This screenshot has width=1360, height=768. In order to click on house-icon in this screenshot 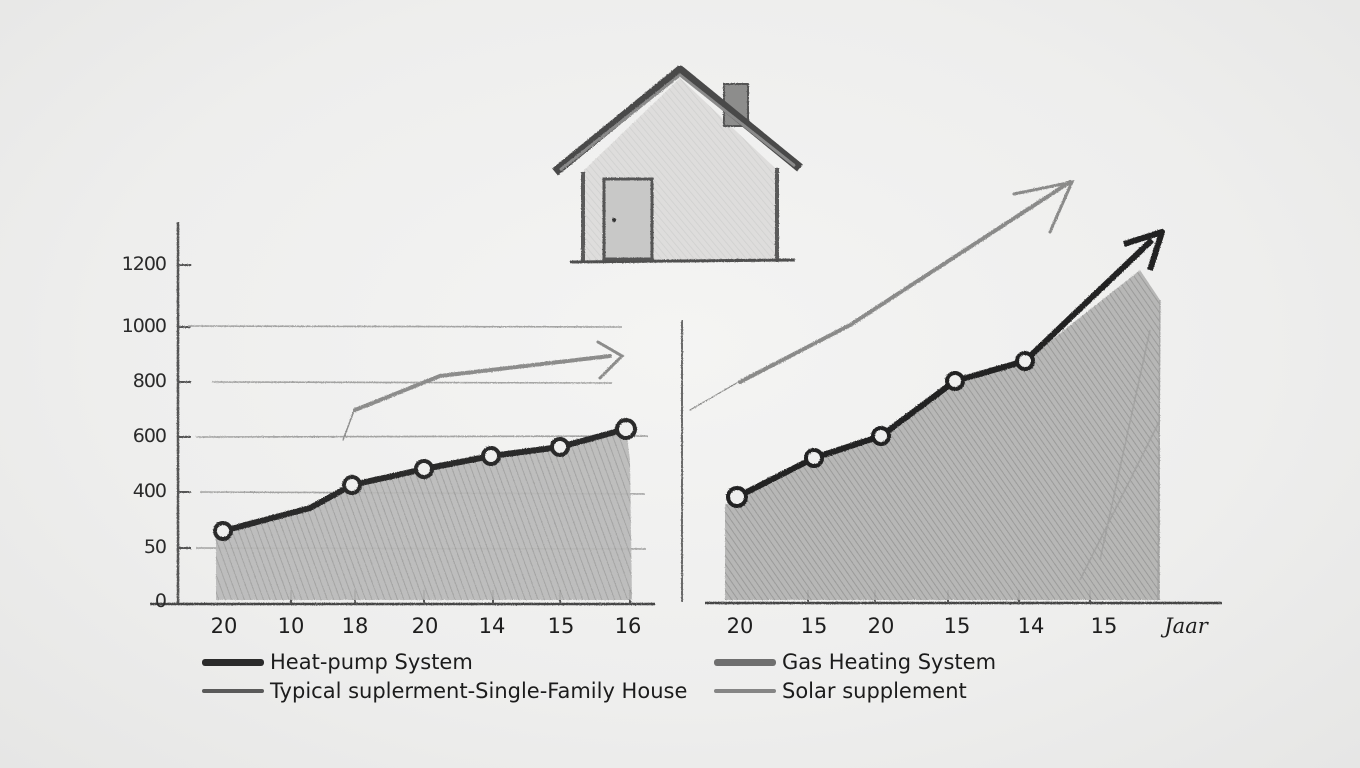, I will do `click(677, 164)`.